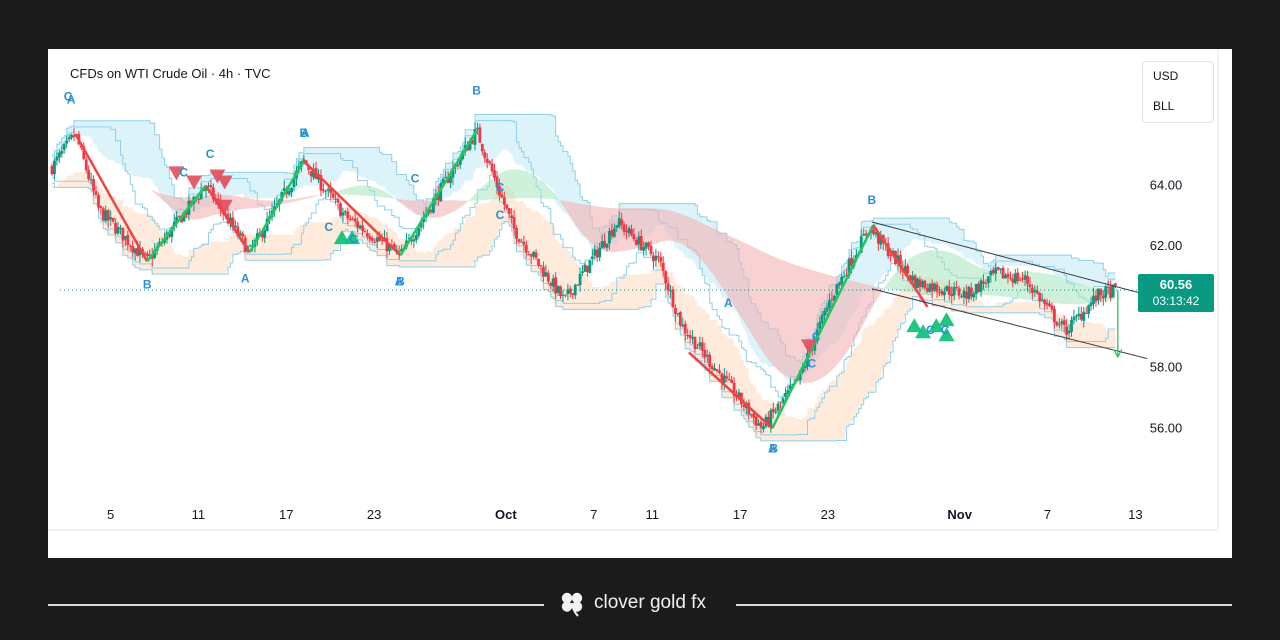  What do you see at coordinates (728, 303) in the screenshot?
I see `zigzag-label: A` at bounding box center [728, 303].